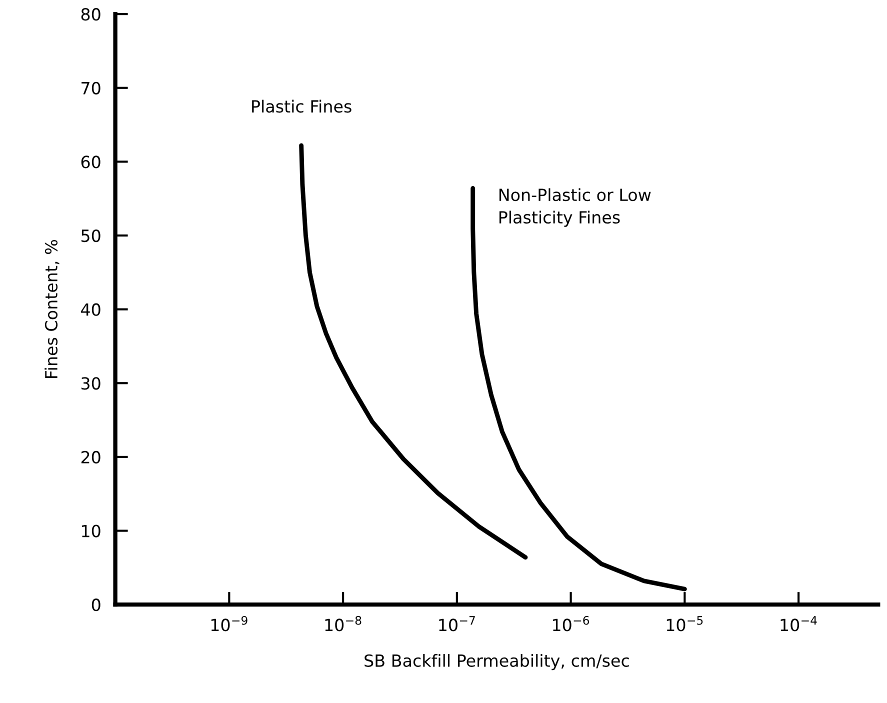  I want to click on series-label: Non-Plastic or Low Plasticity Fines, so click(575, 207).